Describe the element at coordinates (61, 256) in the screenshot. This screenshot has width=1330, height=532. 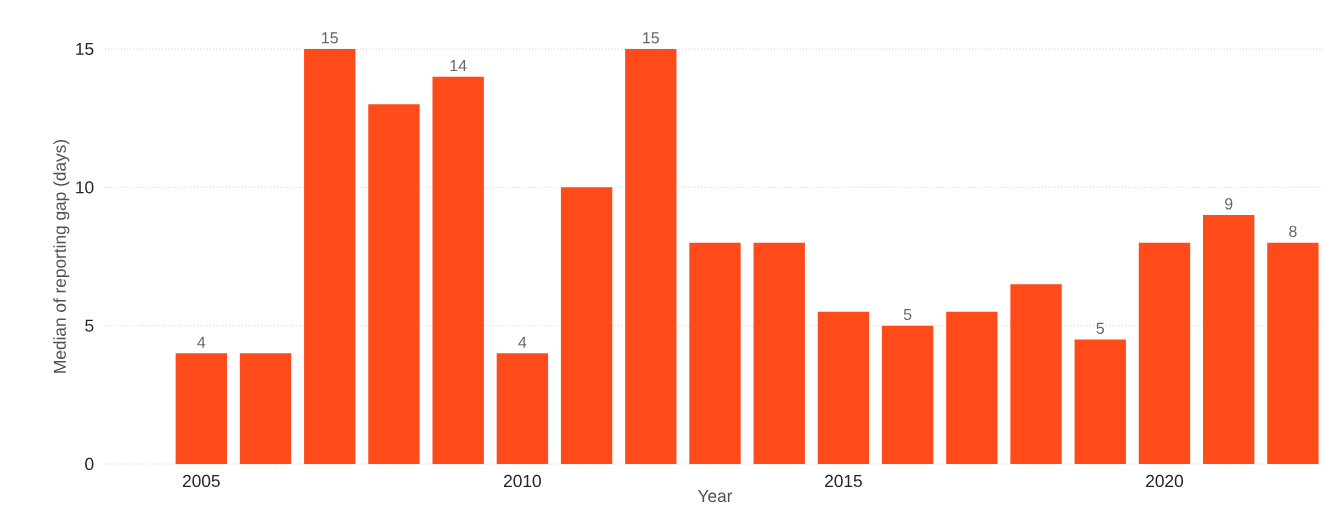
I see `y-axis-title: Median of reporting gap (days)` at that location.